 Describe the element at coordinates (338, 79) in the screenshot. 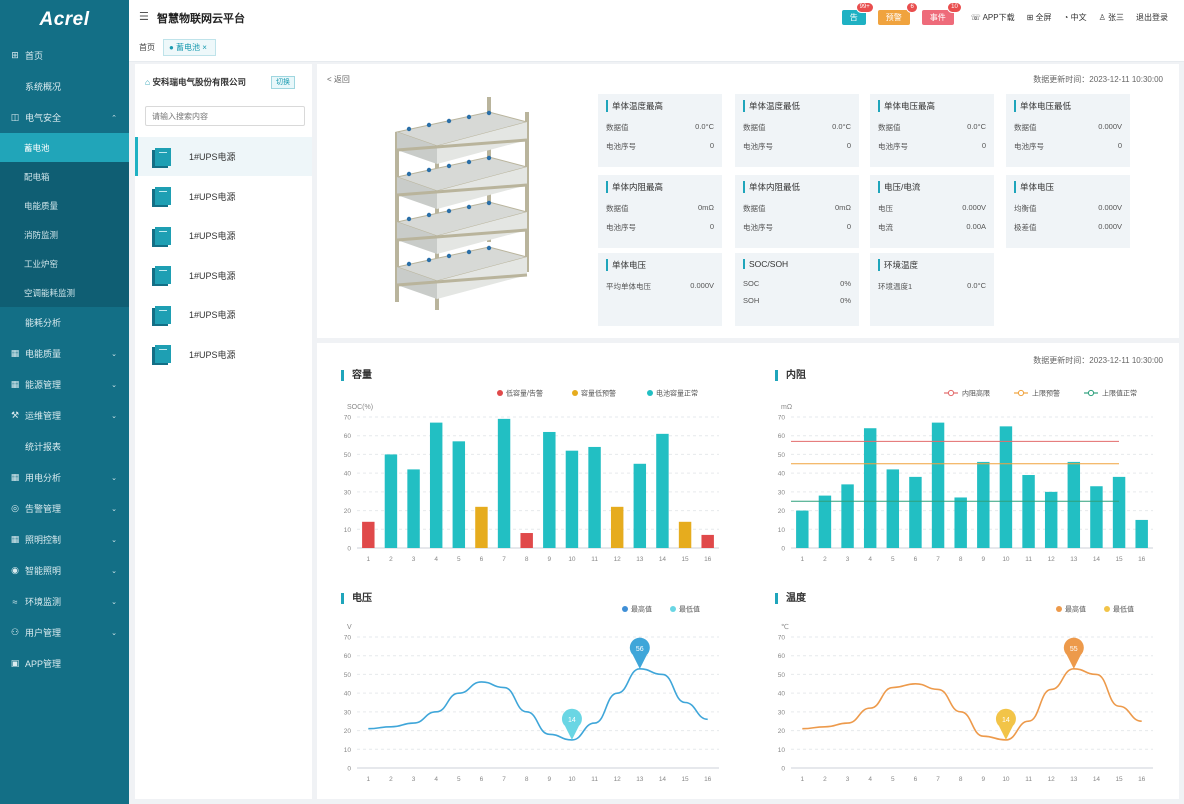

I see `back-button: < 返回` at that location.